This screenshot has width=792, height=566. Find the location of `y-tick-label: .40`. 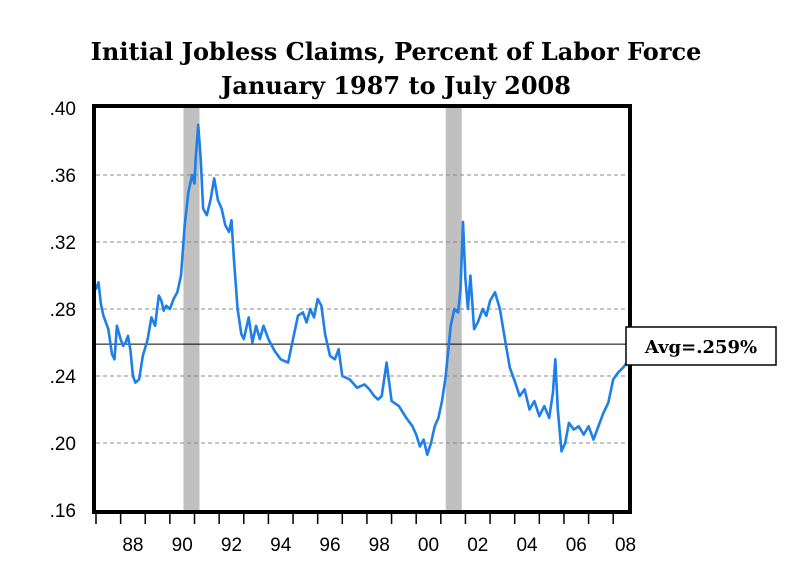

y-tick-label: .40 is located at coordinates (63, 109).